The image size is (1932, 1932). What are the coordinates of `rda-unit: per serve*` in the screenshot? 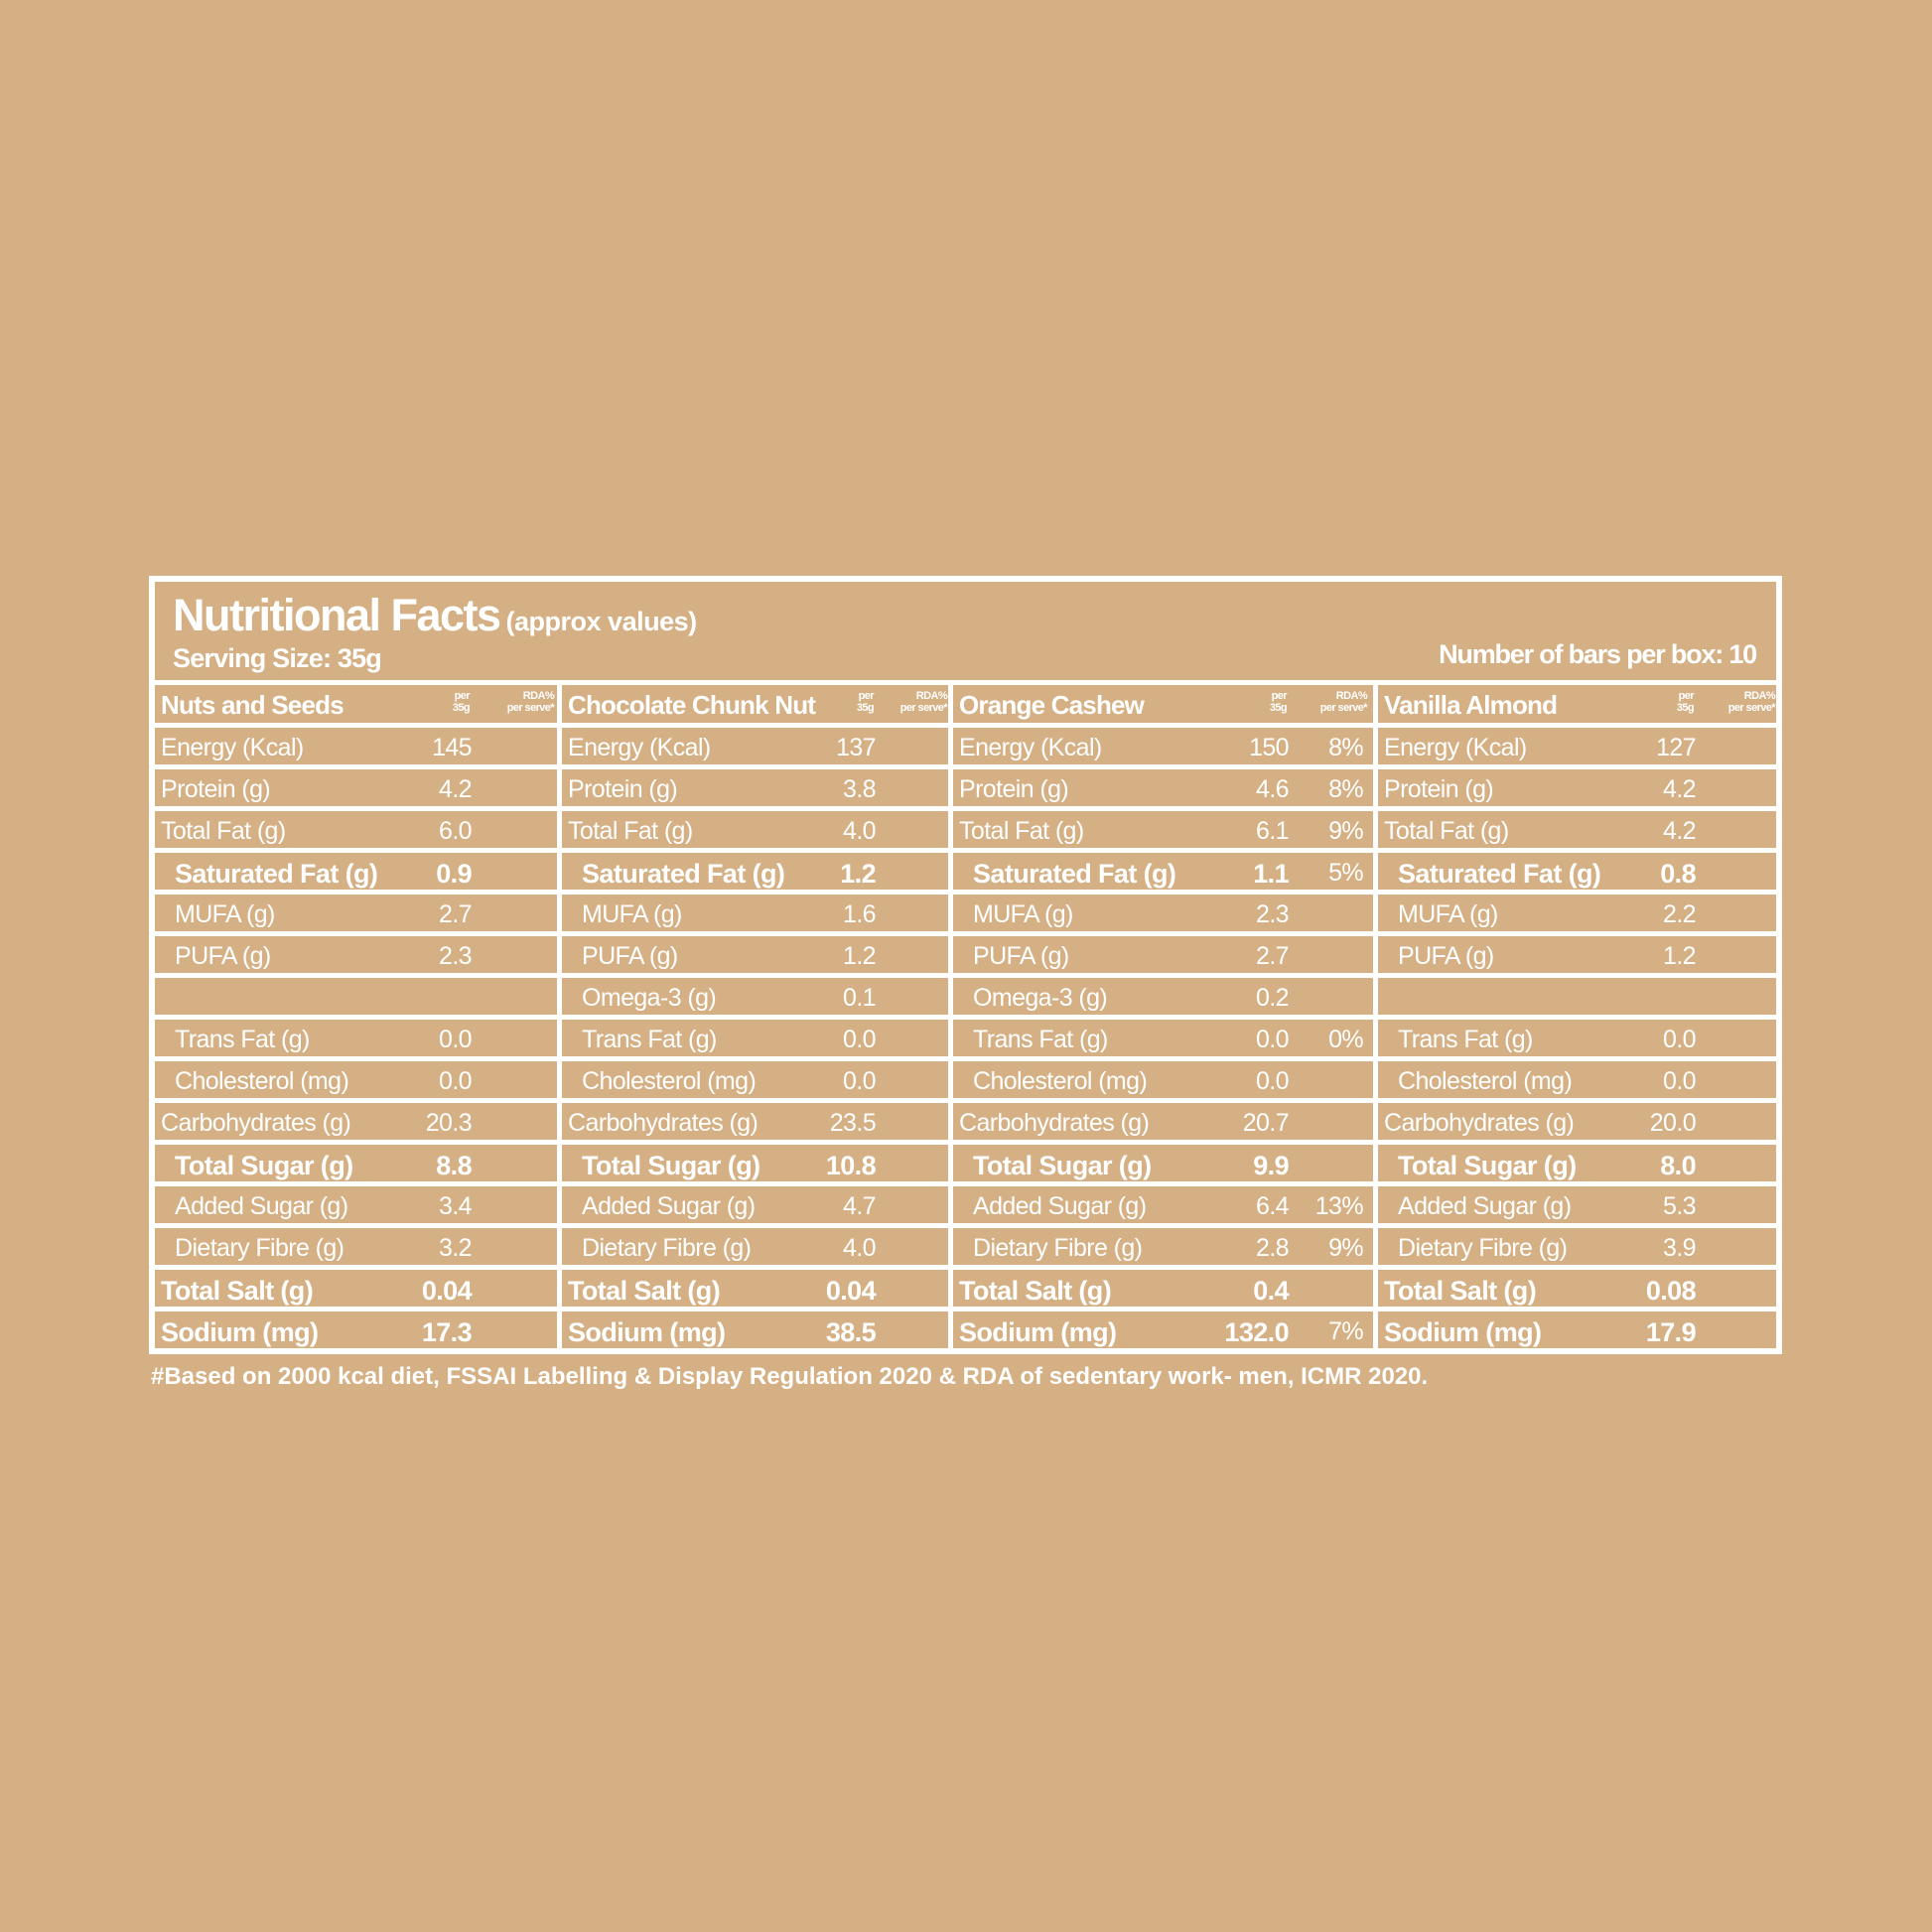 It's located at (1343, 708).